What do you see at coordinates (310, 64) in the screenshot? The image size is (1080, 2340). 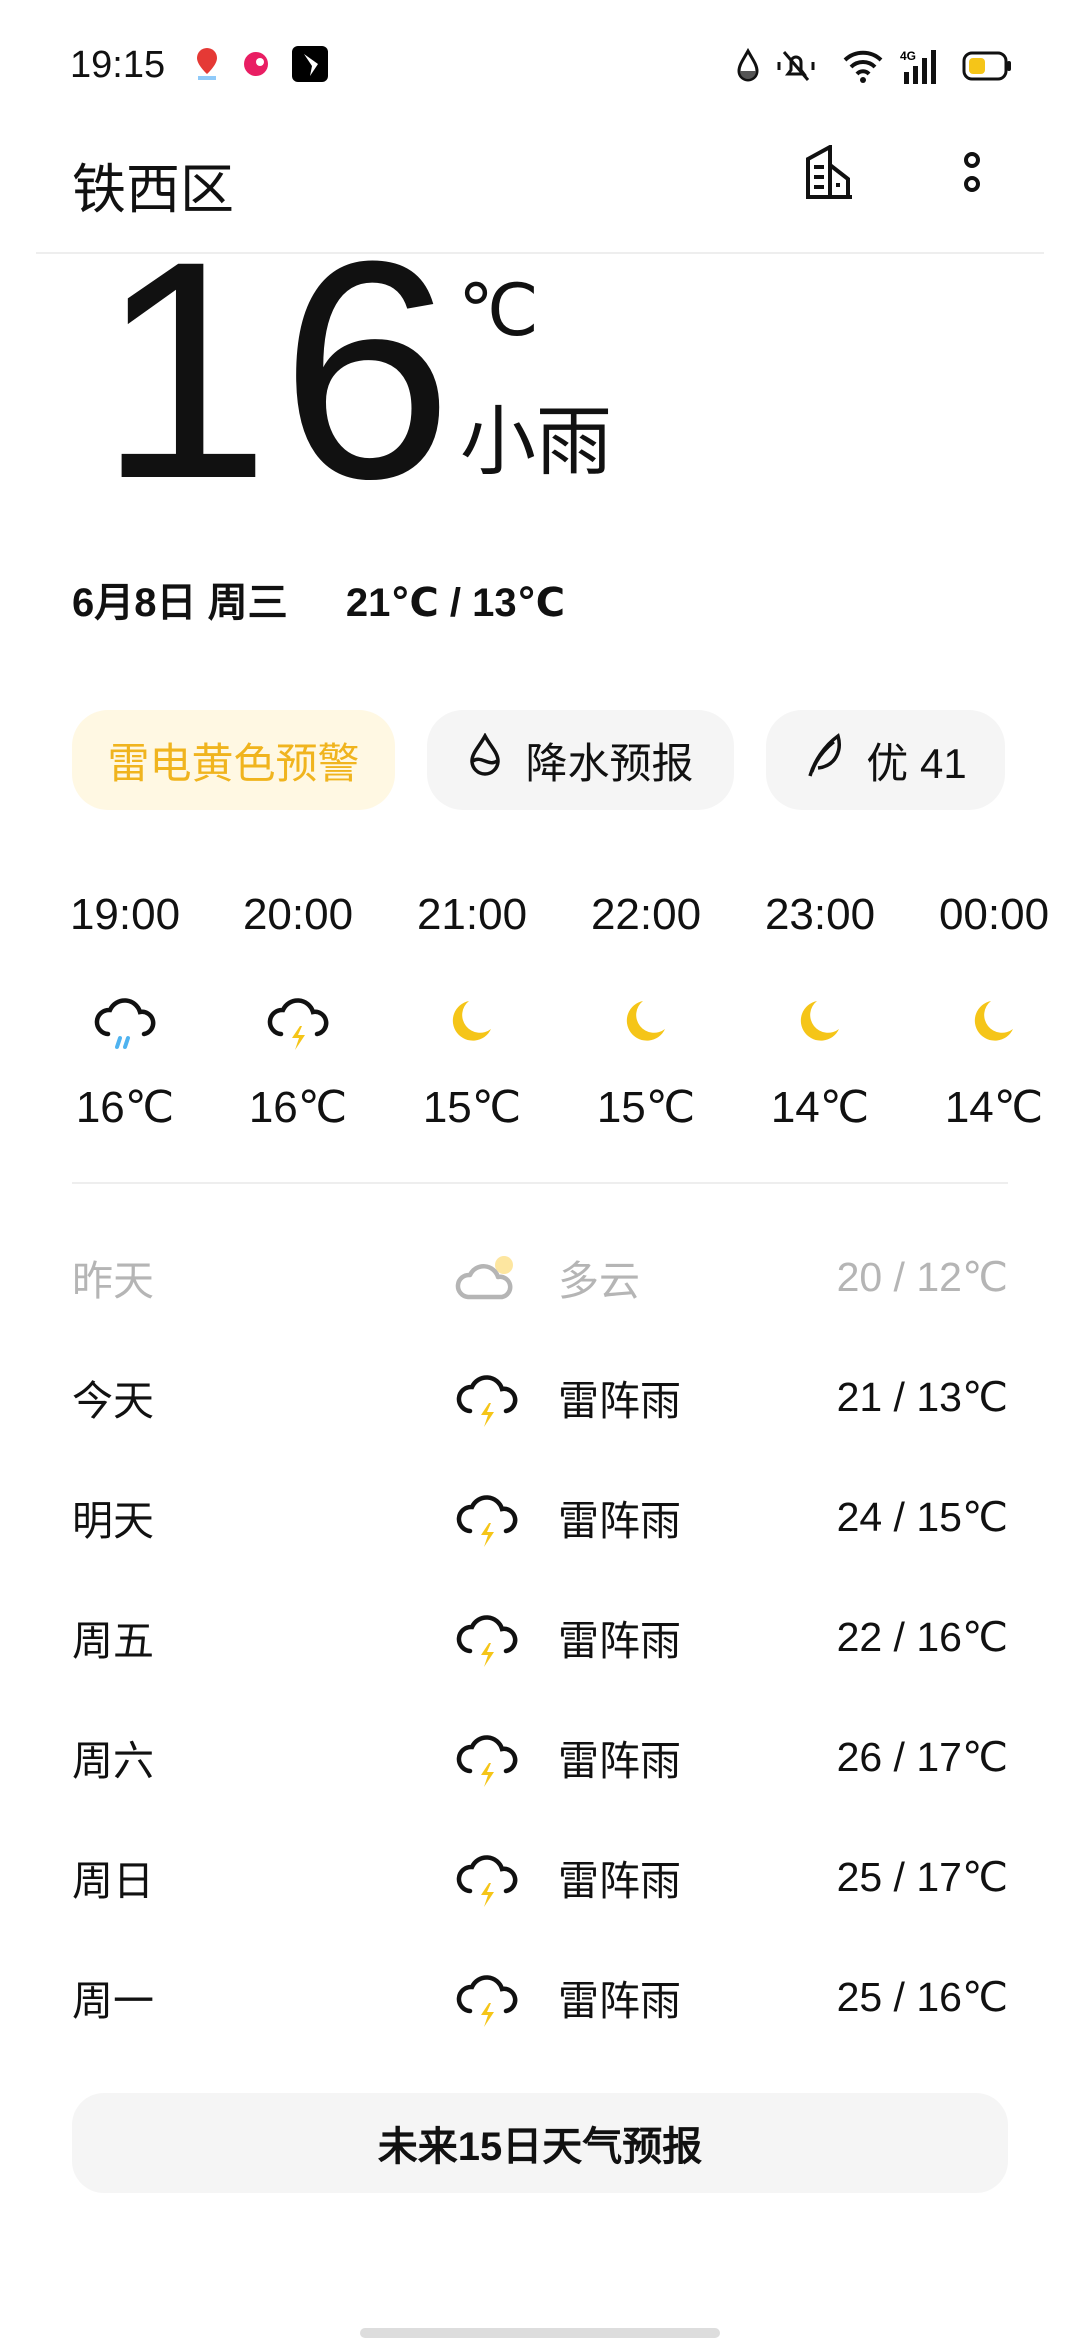 I see `app-feather-icon` at bounding box center [310, 64].